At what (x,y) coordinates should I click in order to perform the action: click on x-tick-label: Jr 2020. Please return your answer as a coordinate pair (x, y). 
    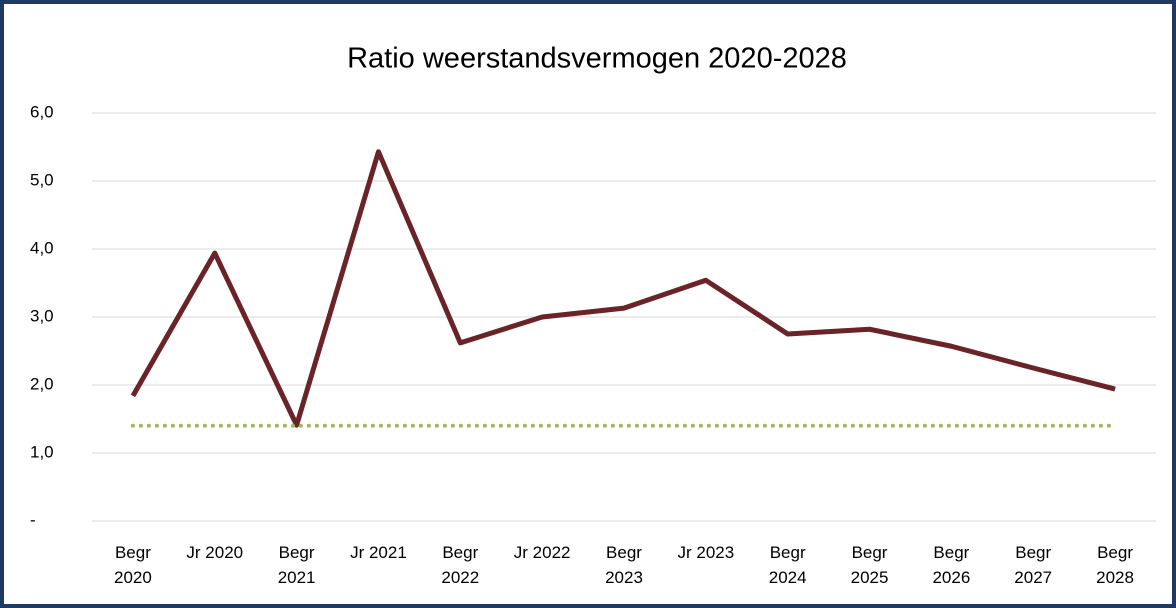
    Looking at the image, I should click on (215, 552).